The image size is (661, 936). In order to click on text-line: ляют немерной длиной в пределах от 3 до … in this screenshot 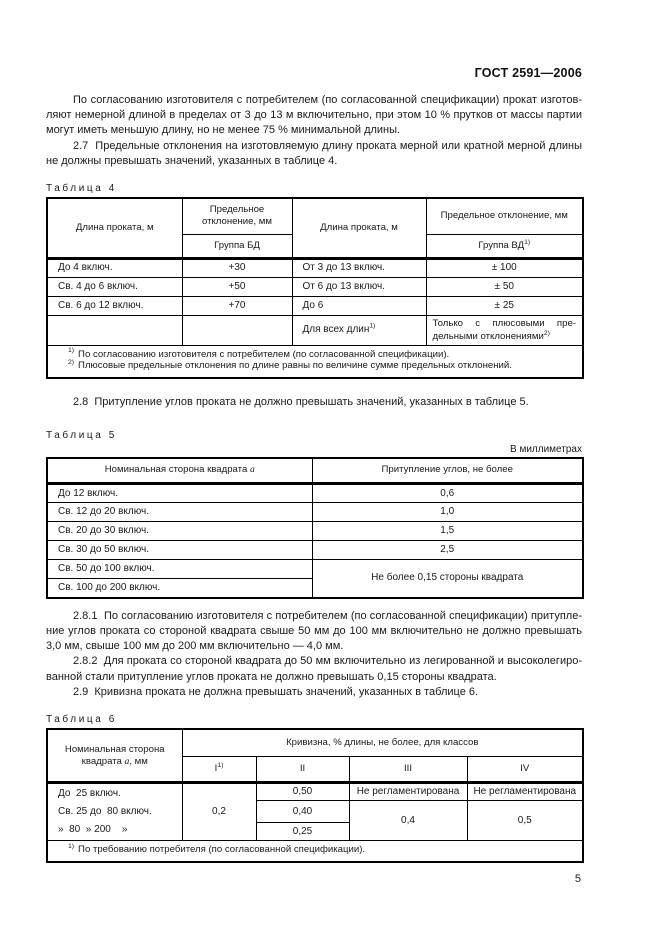, I will do `click(314, 115)`.